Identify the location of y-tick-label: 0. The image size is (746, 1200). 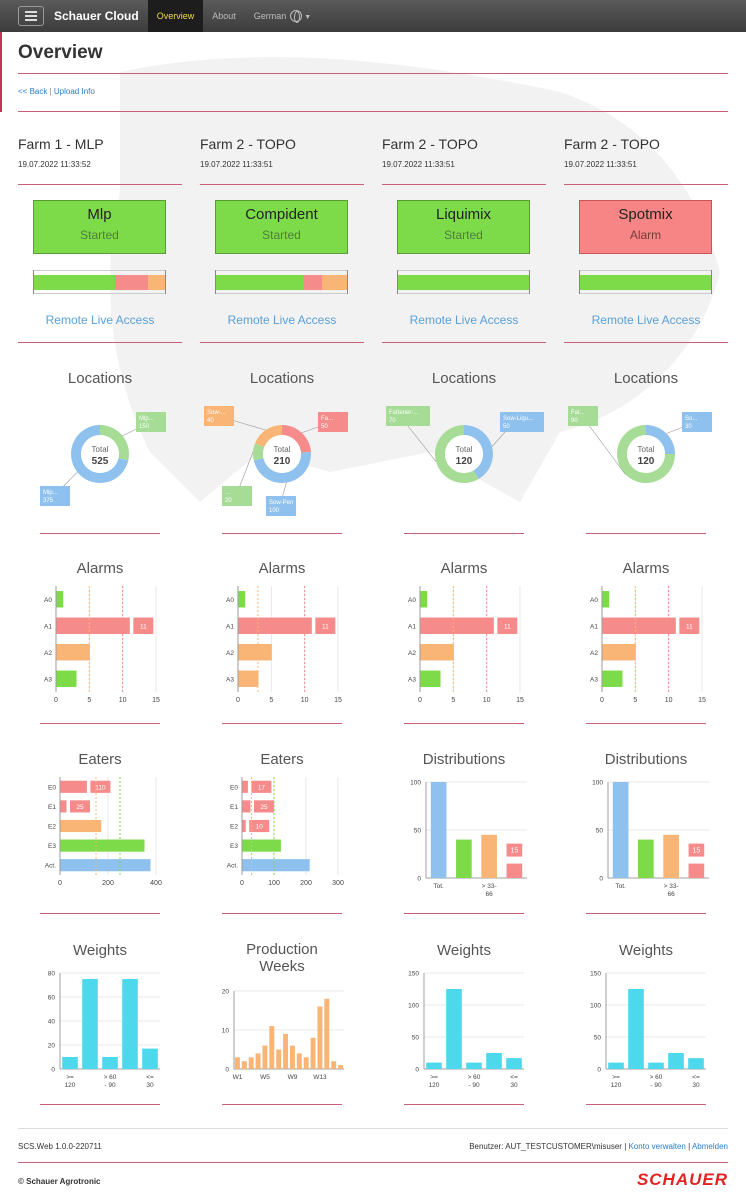
(417, 1070).